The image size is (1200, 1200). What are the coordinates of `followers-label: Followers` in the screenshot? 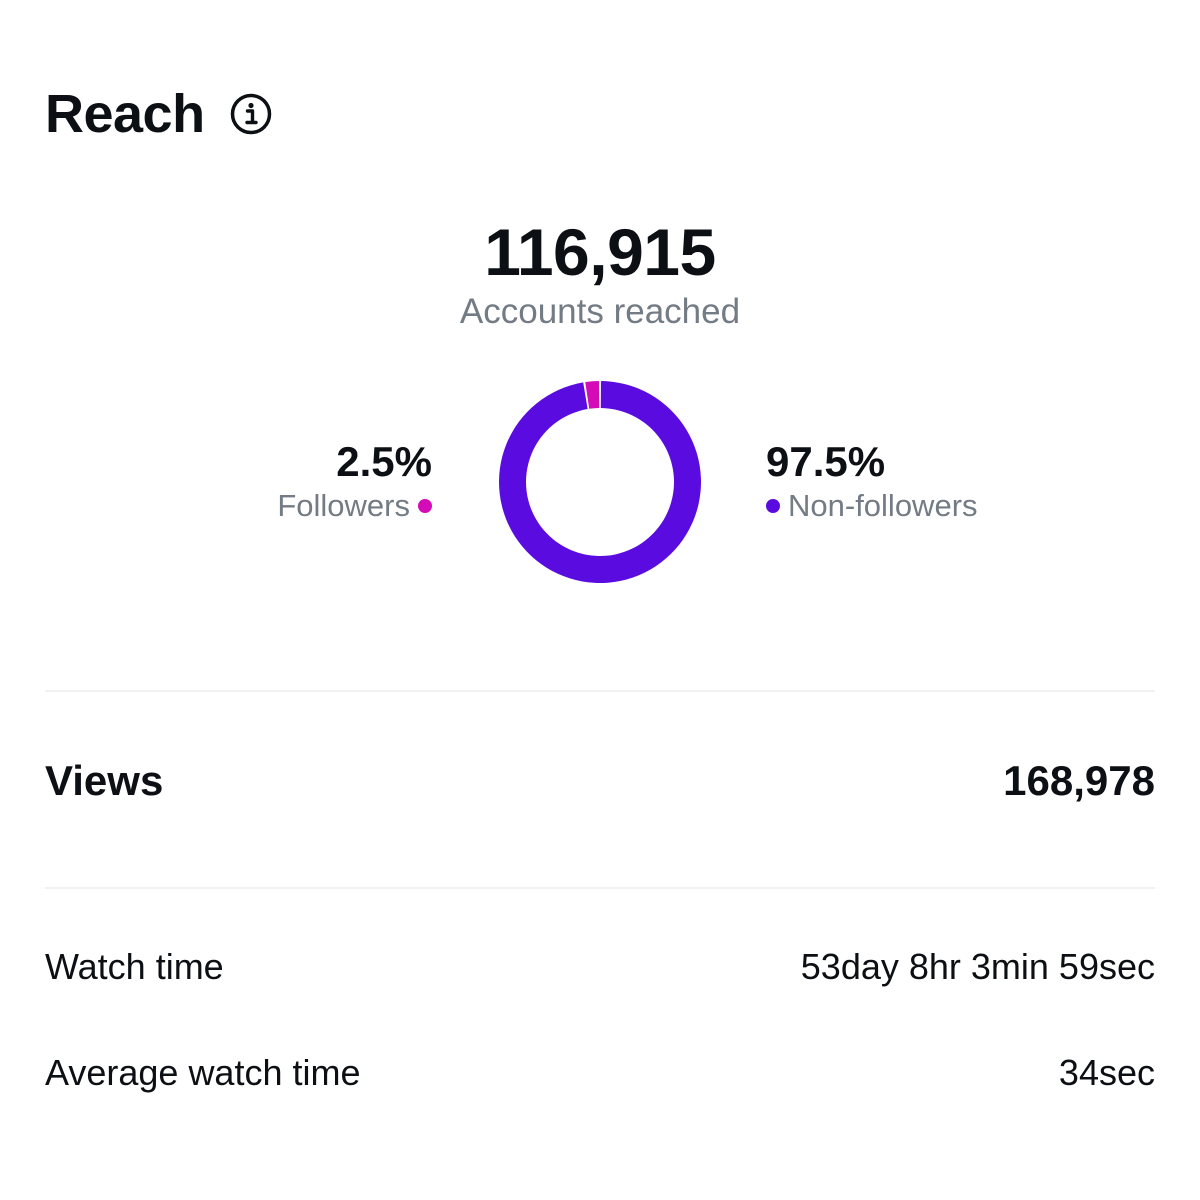 It's located at (343, 505).